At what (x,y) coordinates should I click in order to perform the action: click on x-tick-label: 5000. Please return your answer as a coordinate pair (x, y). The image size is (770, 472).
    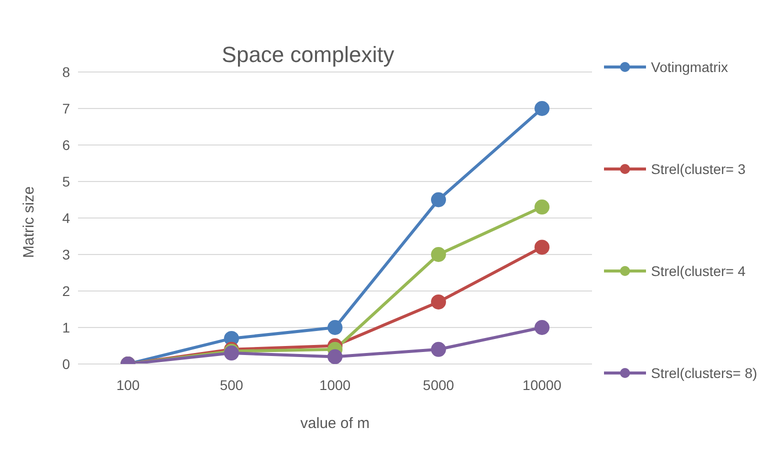
    Looking at the image, I should click on (438, 384).